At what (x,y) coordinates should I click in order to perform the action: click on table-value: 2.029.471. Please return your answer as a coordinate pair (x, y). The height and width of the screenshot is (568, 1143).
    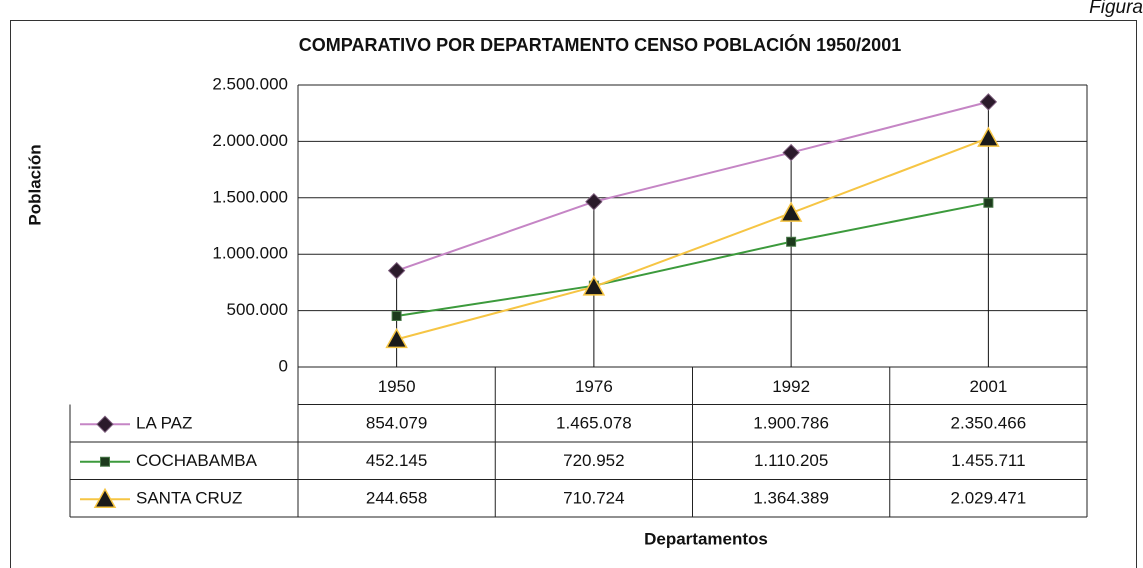
    Looking at the image, I should click on (989, 498).